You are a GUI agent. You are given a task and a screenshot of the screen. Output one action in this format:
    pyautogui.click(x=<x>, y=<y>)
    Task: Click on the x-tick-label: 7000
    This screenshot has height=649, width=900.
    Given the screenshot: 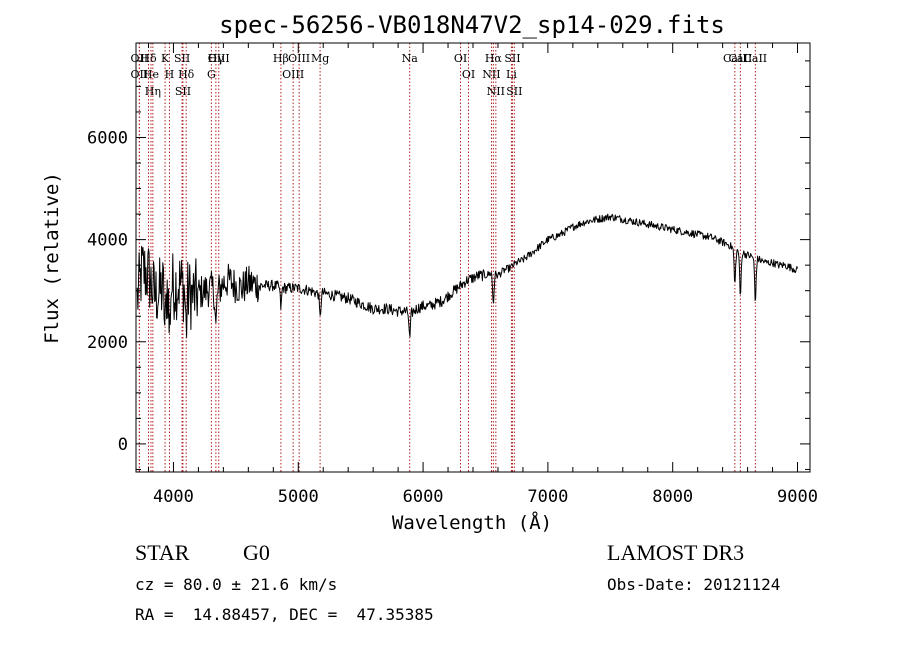 What is the action you would take?
    pyautogui.click(x=547, y=497)
    